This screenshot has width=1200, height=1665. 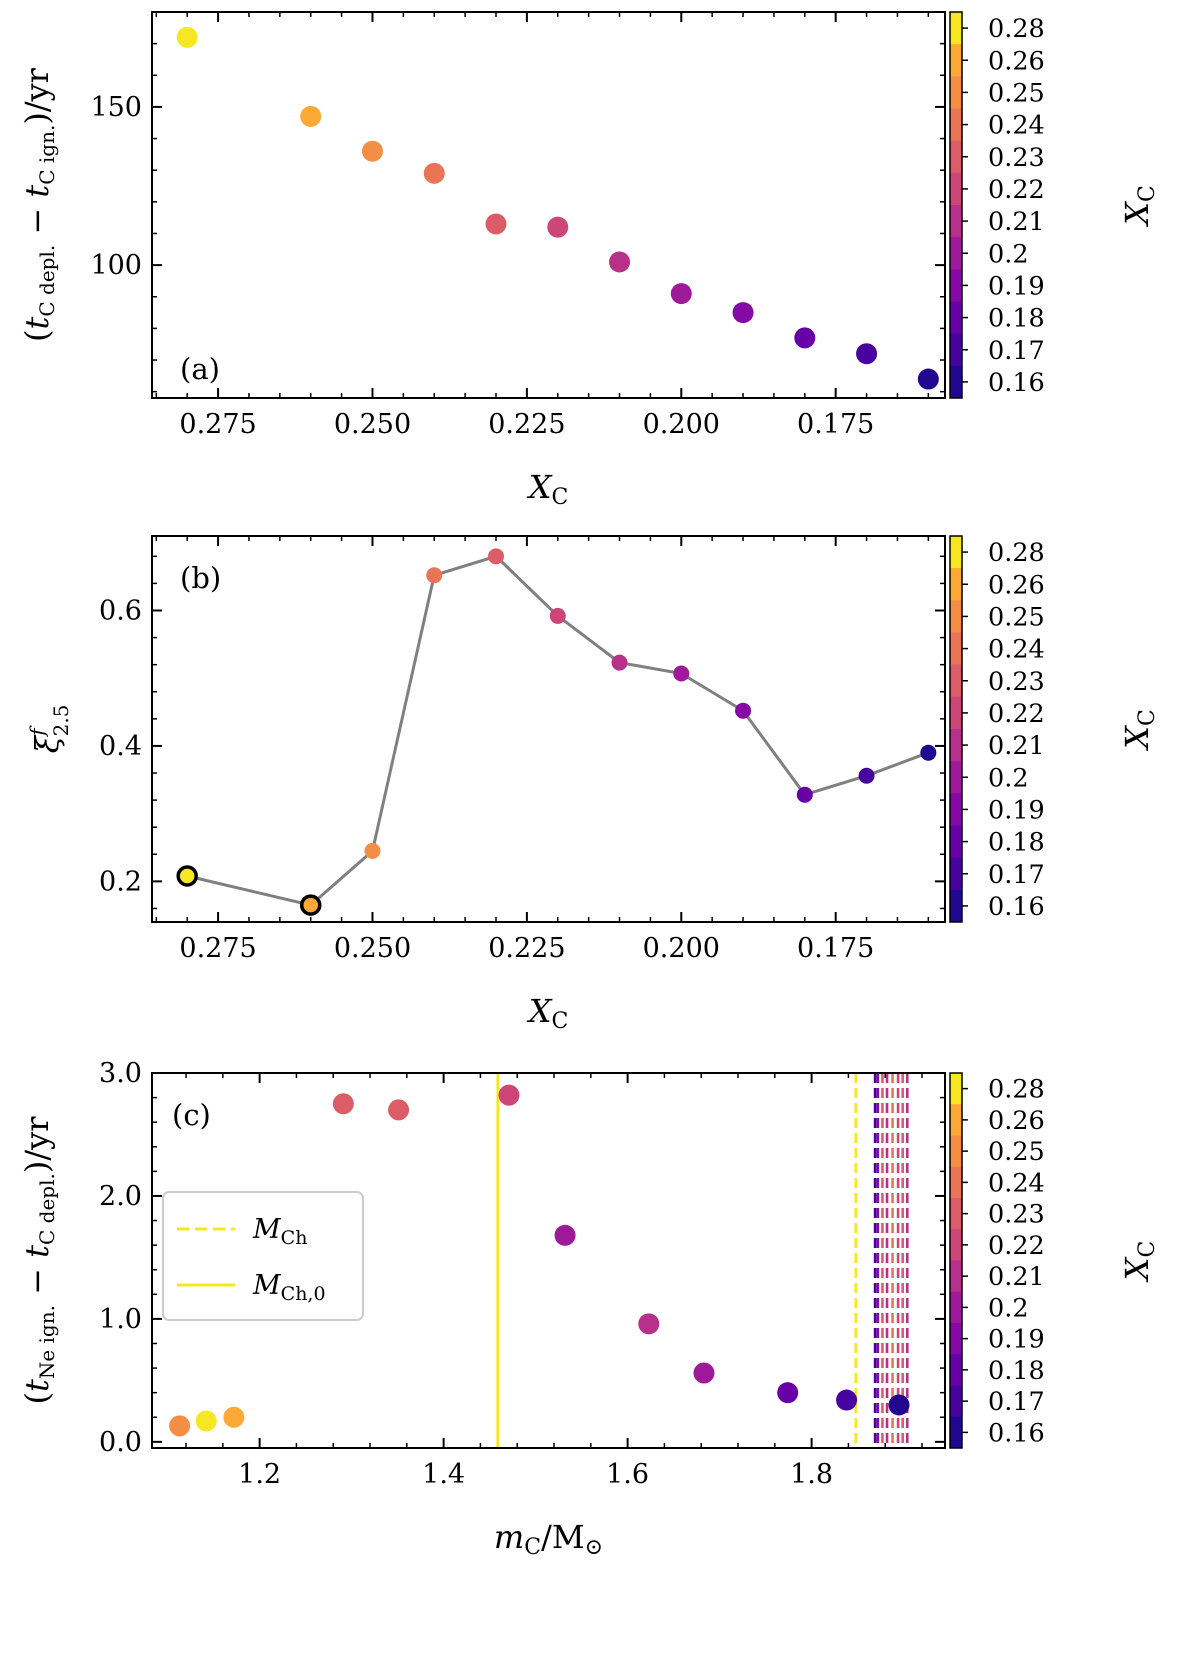 I want to click on colorbar-title-x: X, so click(x=1137, y=738).